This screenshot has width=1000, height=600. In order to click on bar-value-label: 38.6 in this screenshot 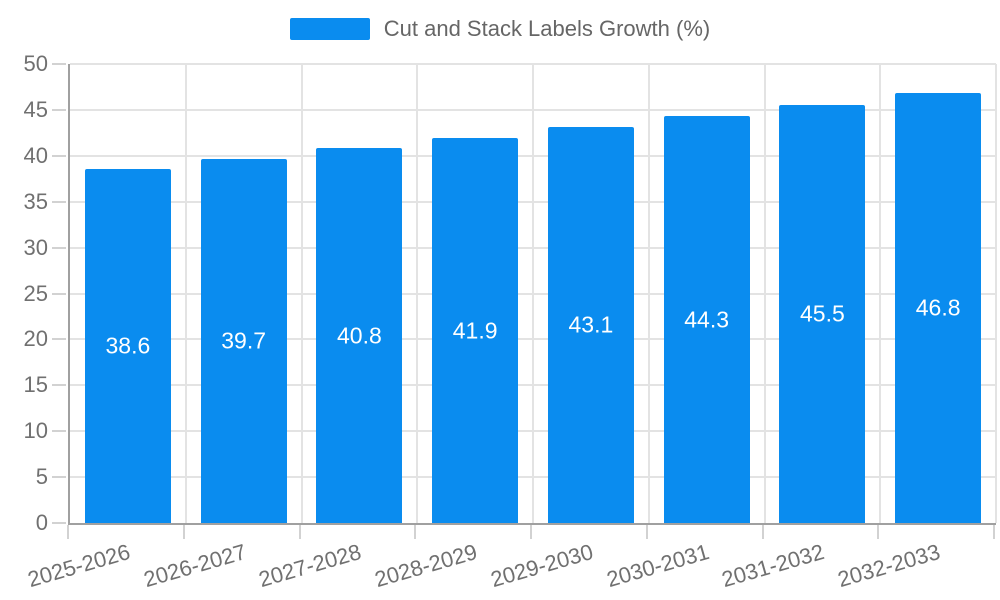, I will do `click(128, 345)`.